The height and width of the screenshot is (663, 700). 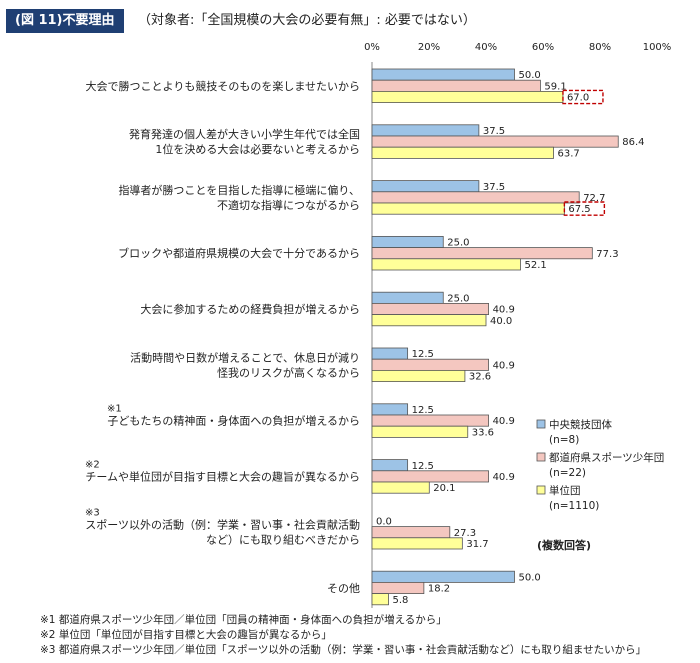 I want to click on data-label: 67.5, so click(x=579, y=209).